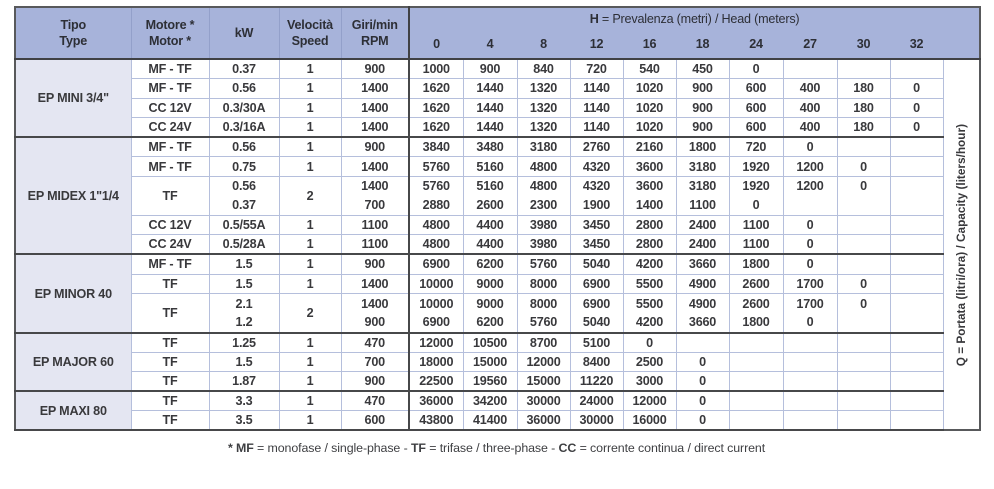  What do you see at coordinates (649, 303) in the screenshot?
I see `cell-capacity: 5500` at bounding box center [649, 303].